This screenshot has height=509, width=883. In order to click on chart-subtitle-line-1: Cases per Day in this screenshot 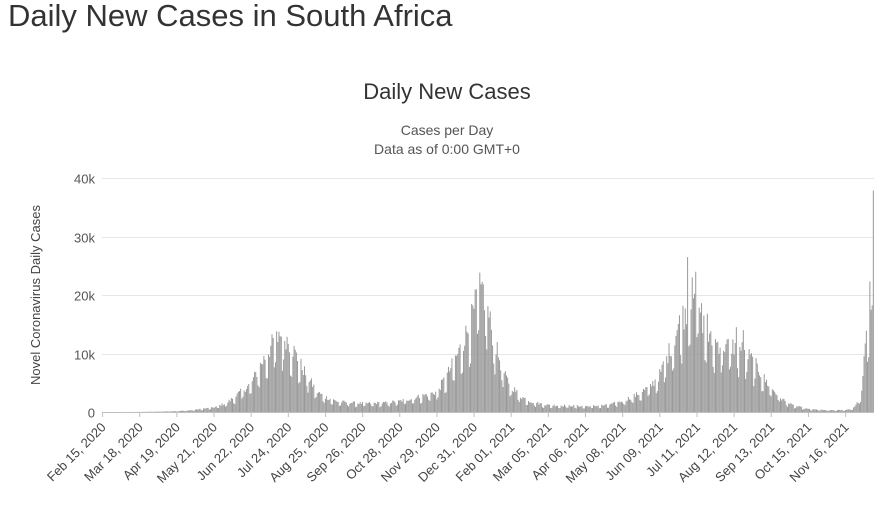, I will do `click(447, 130)`.